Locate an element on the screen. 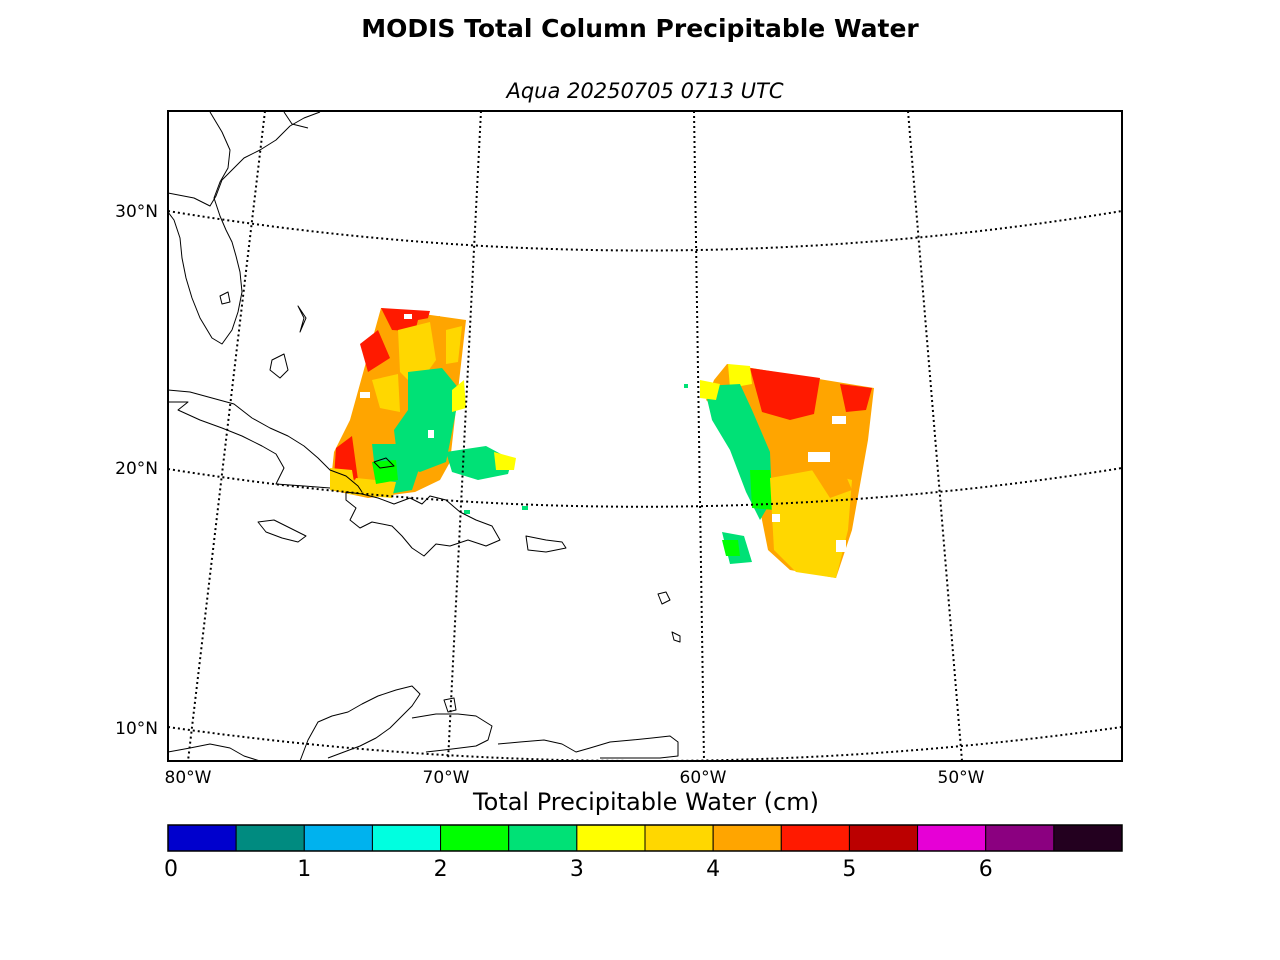 The width and height of the screenshot is (1280, 960). lon-label-80w: 80°W is located at coordinates (188, 778).